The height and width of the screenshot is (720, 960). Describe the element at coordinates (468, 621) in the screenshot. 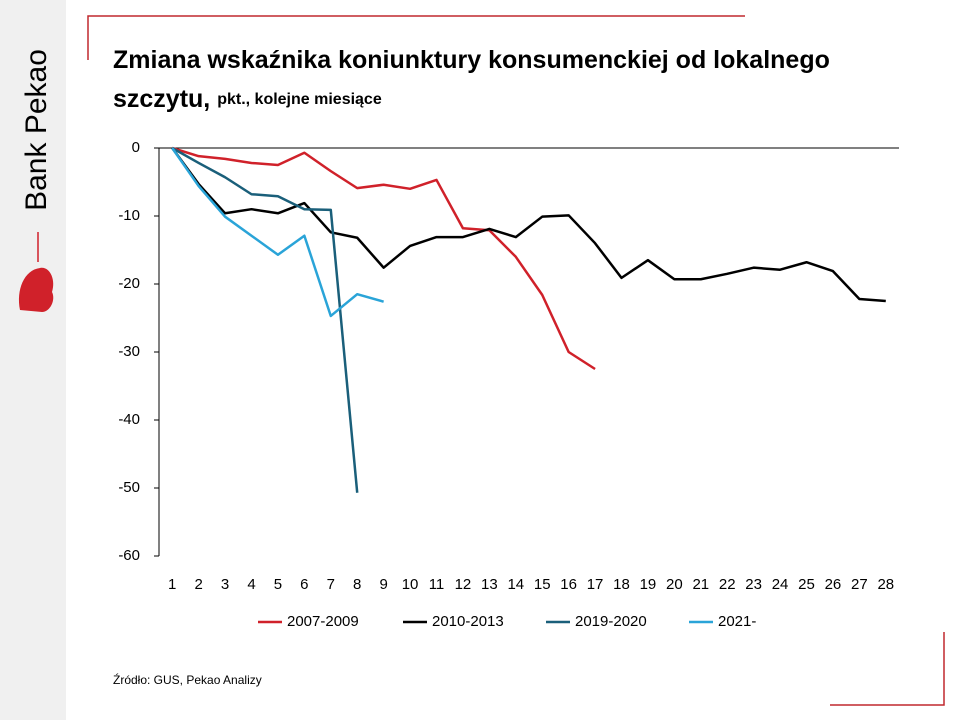

I see `legend-label: 2010-2013` at that location.